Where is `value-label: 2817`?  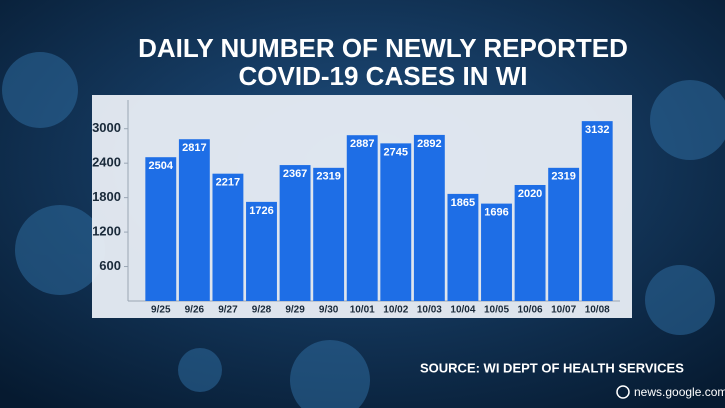
value-label: 2817 is located at coordinates (194, 148).